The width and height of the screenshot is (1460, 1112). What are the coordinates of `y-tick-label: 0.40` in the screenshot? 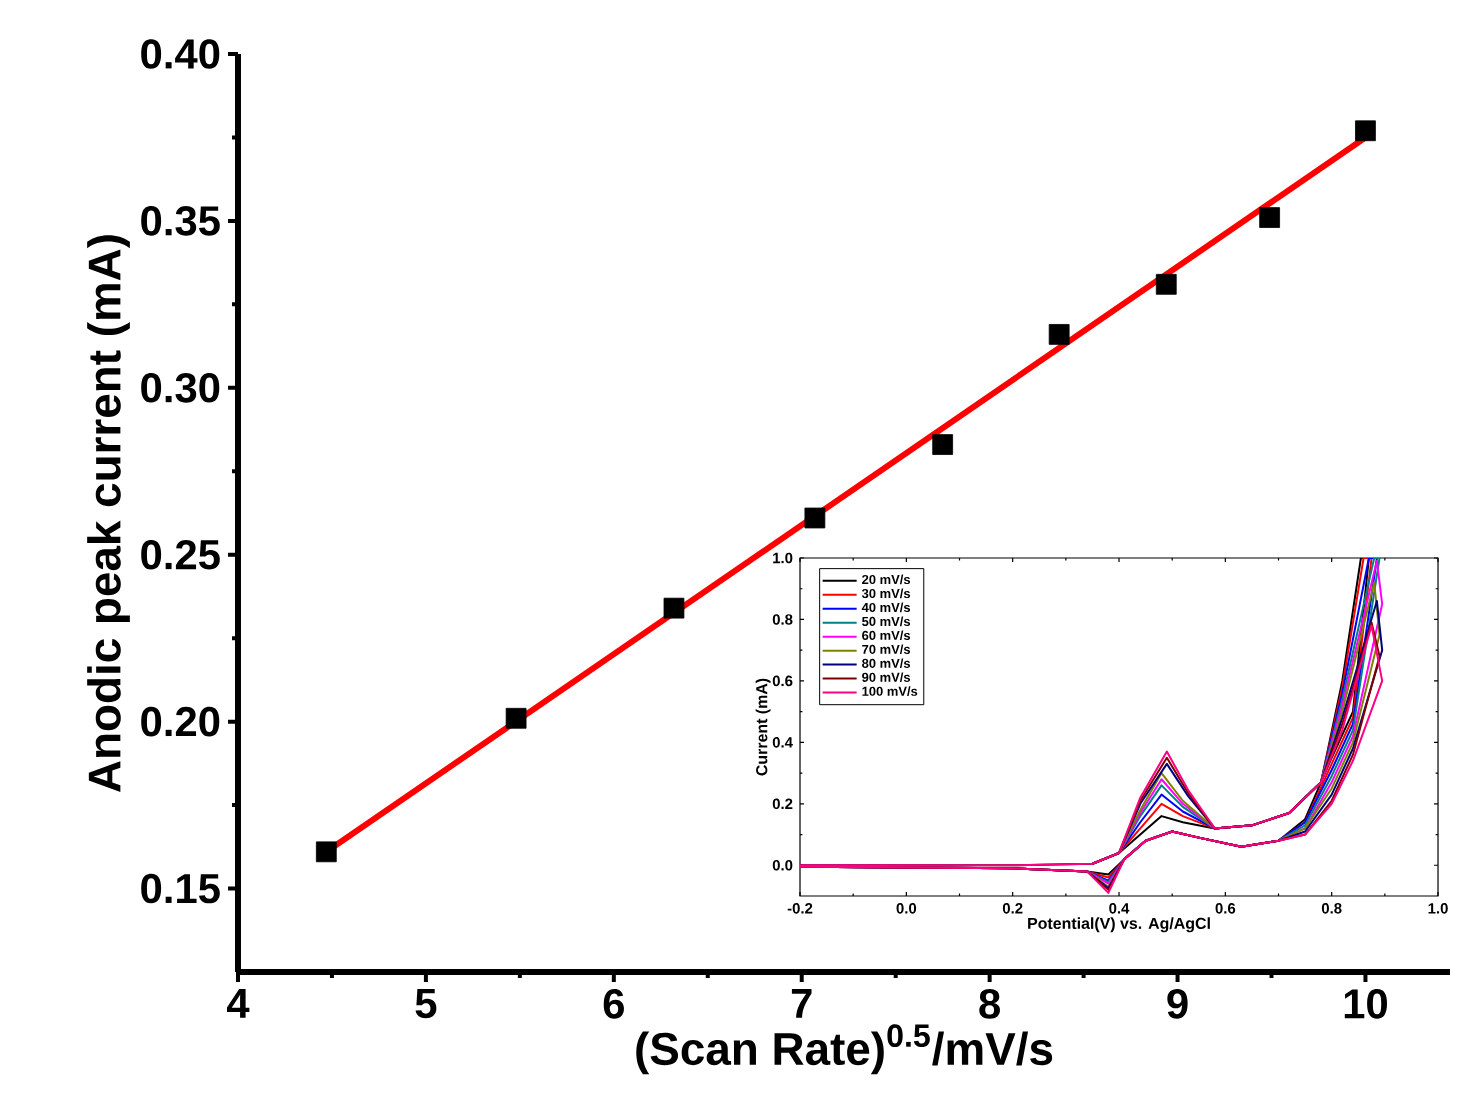 It's located at (180, 54).